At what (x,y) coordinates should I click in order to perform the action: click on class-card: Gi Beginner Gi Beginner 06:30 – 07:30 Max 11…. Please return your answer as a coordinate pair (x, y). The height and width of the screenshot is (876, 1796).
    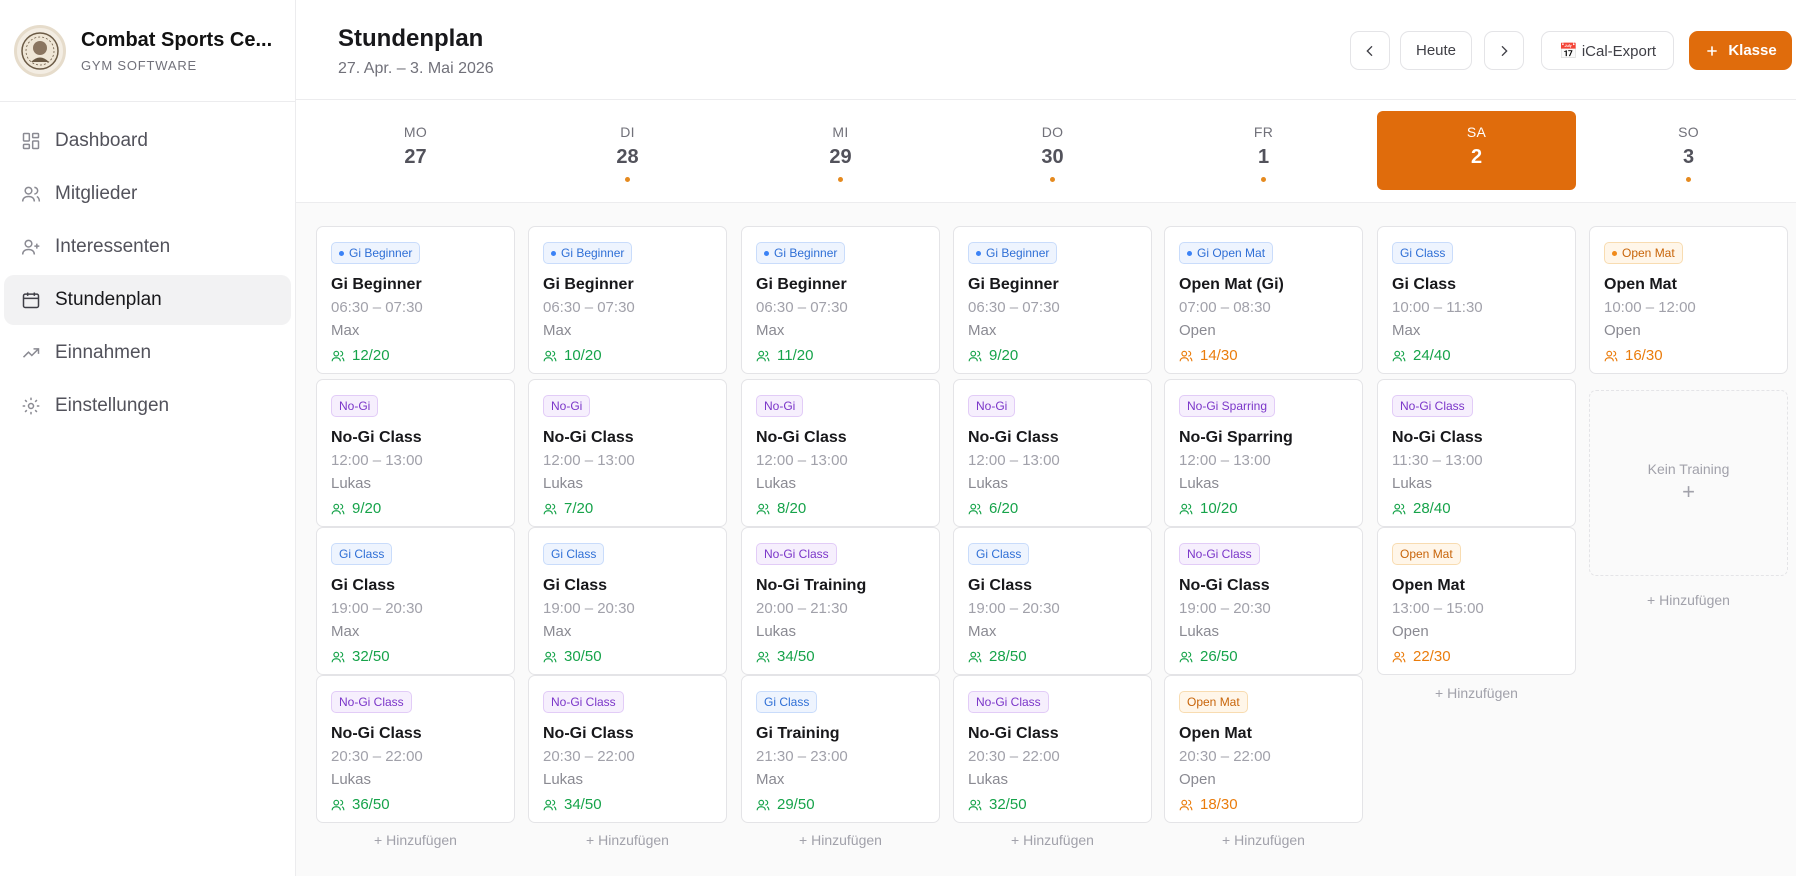
    Looking at the image, I should click on (840, 300).